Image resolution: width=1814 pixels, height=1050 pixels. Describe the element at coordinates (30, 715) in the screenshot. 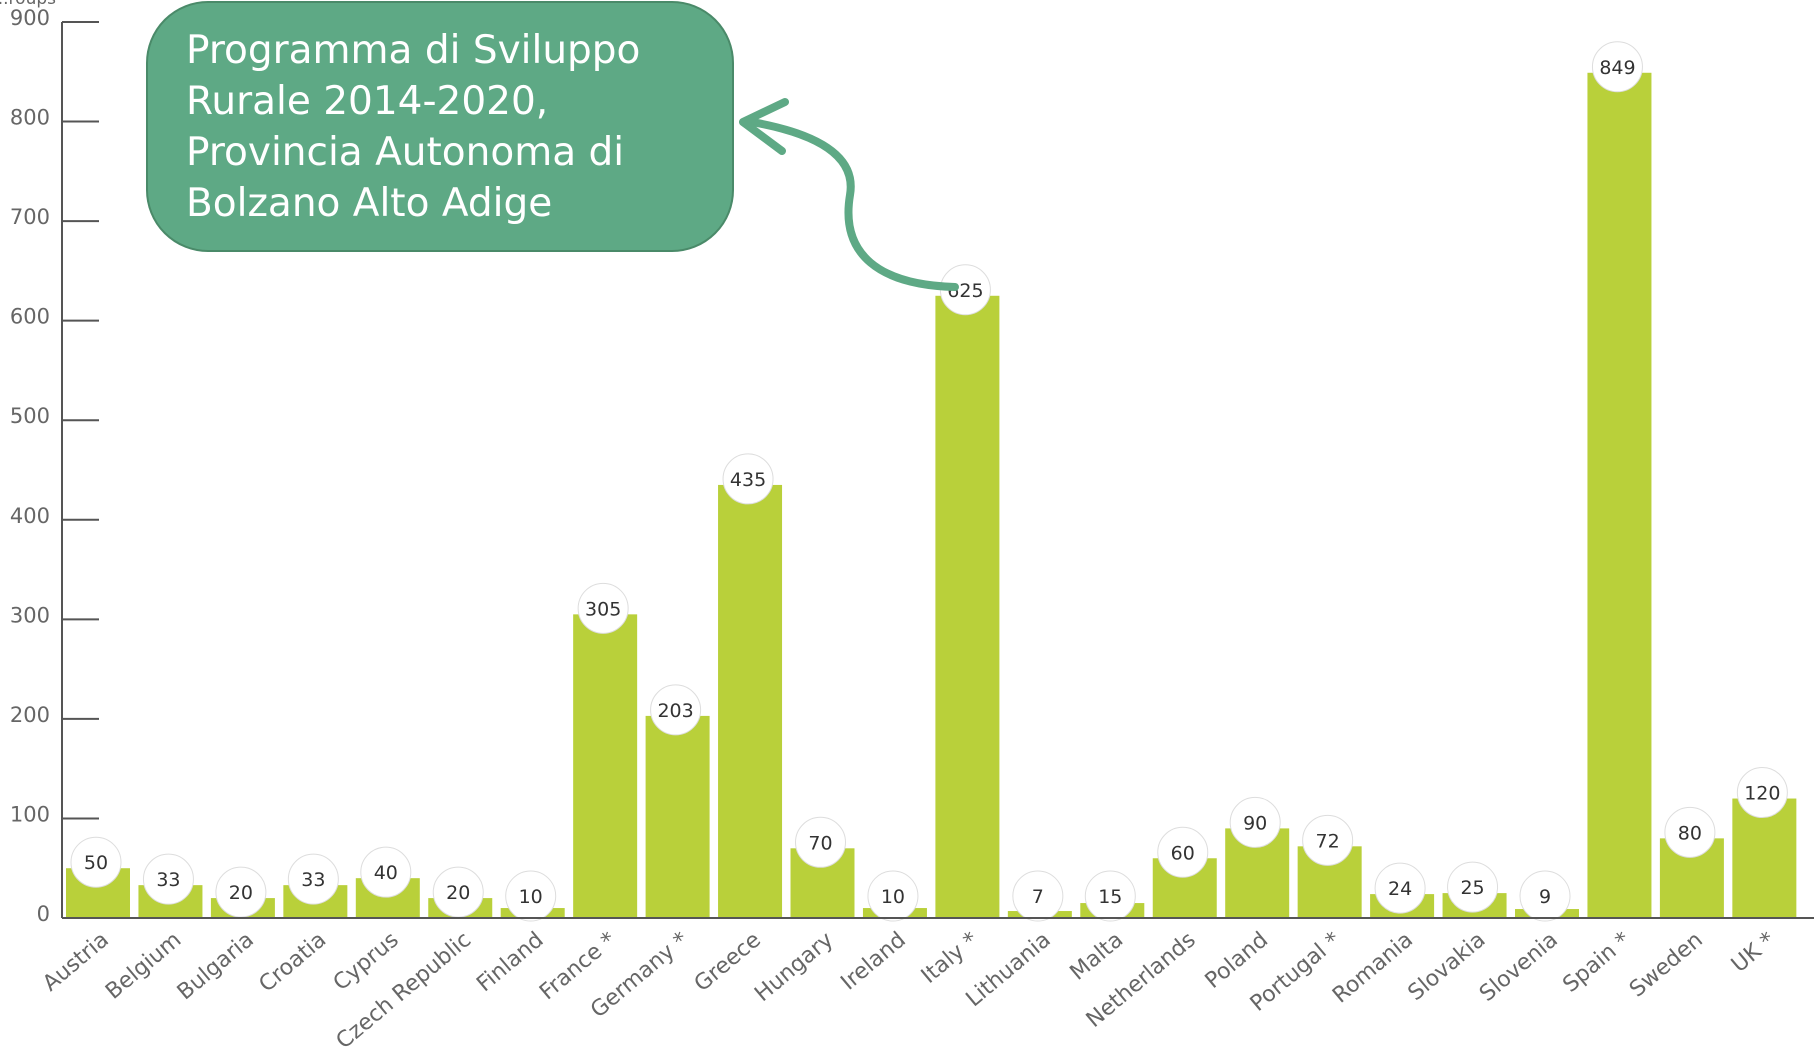

I see `y-tick-label-200: 200` at that location.